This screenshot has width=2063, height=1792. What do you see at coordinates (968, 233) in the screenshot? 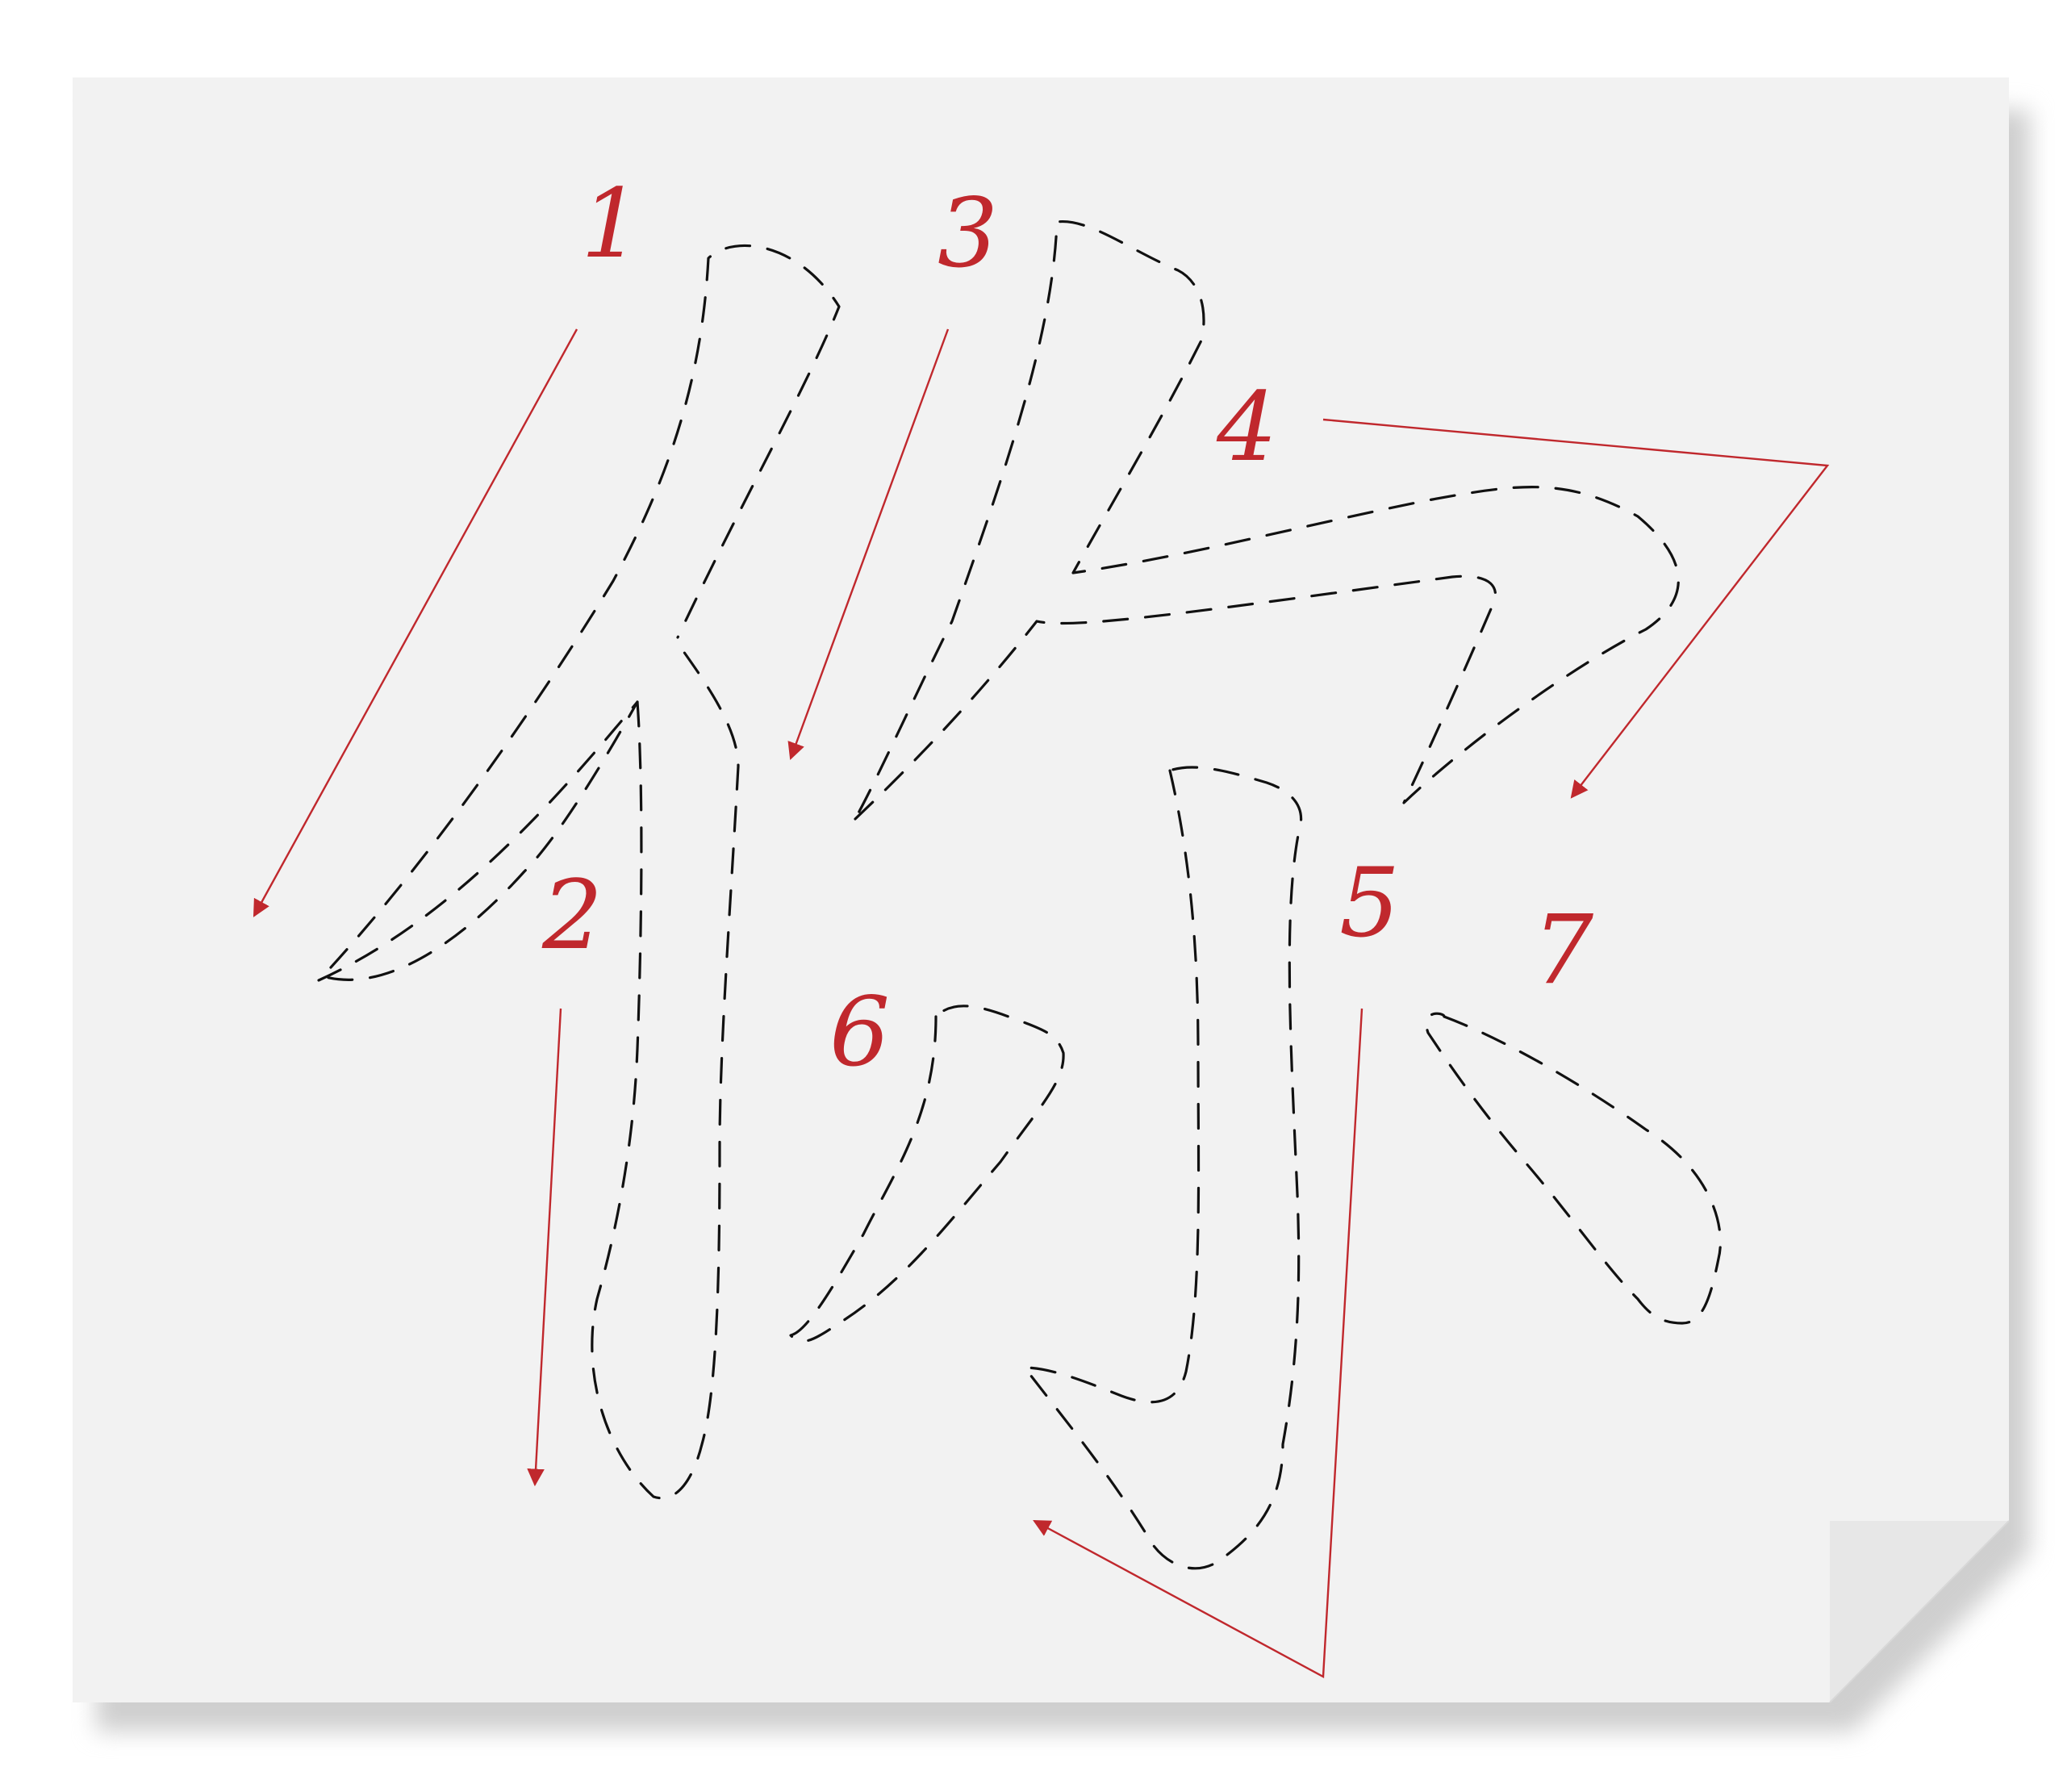
I see `stroke-number-3: 3` at bounding box center [968, 233].